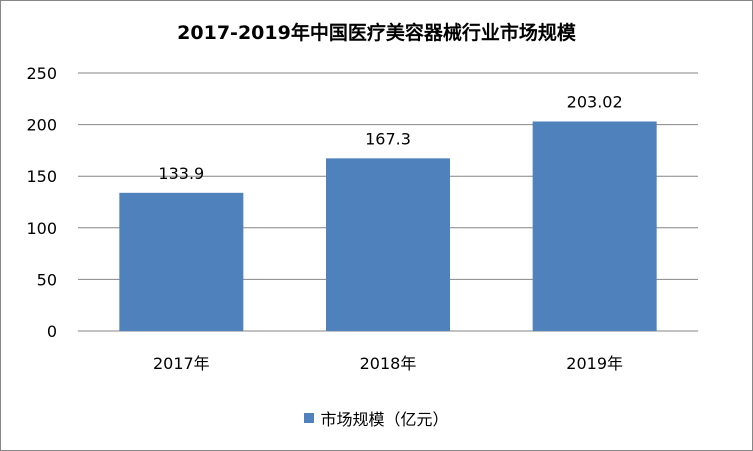 The height and width of the screenshot is (451, 753). Describe the element at coordinates (595, 101) in the screenshot. I see `data-label-2: 203.02` at that location.